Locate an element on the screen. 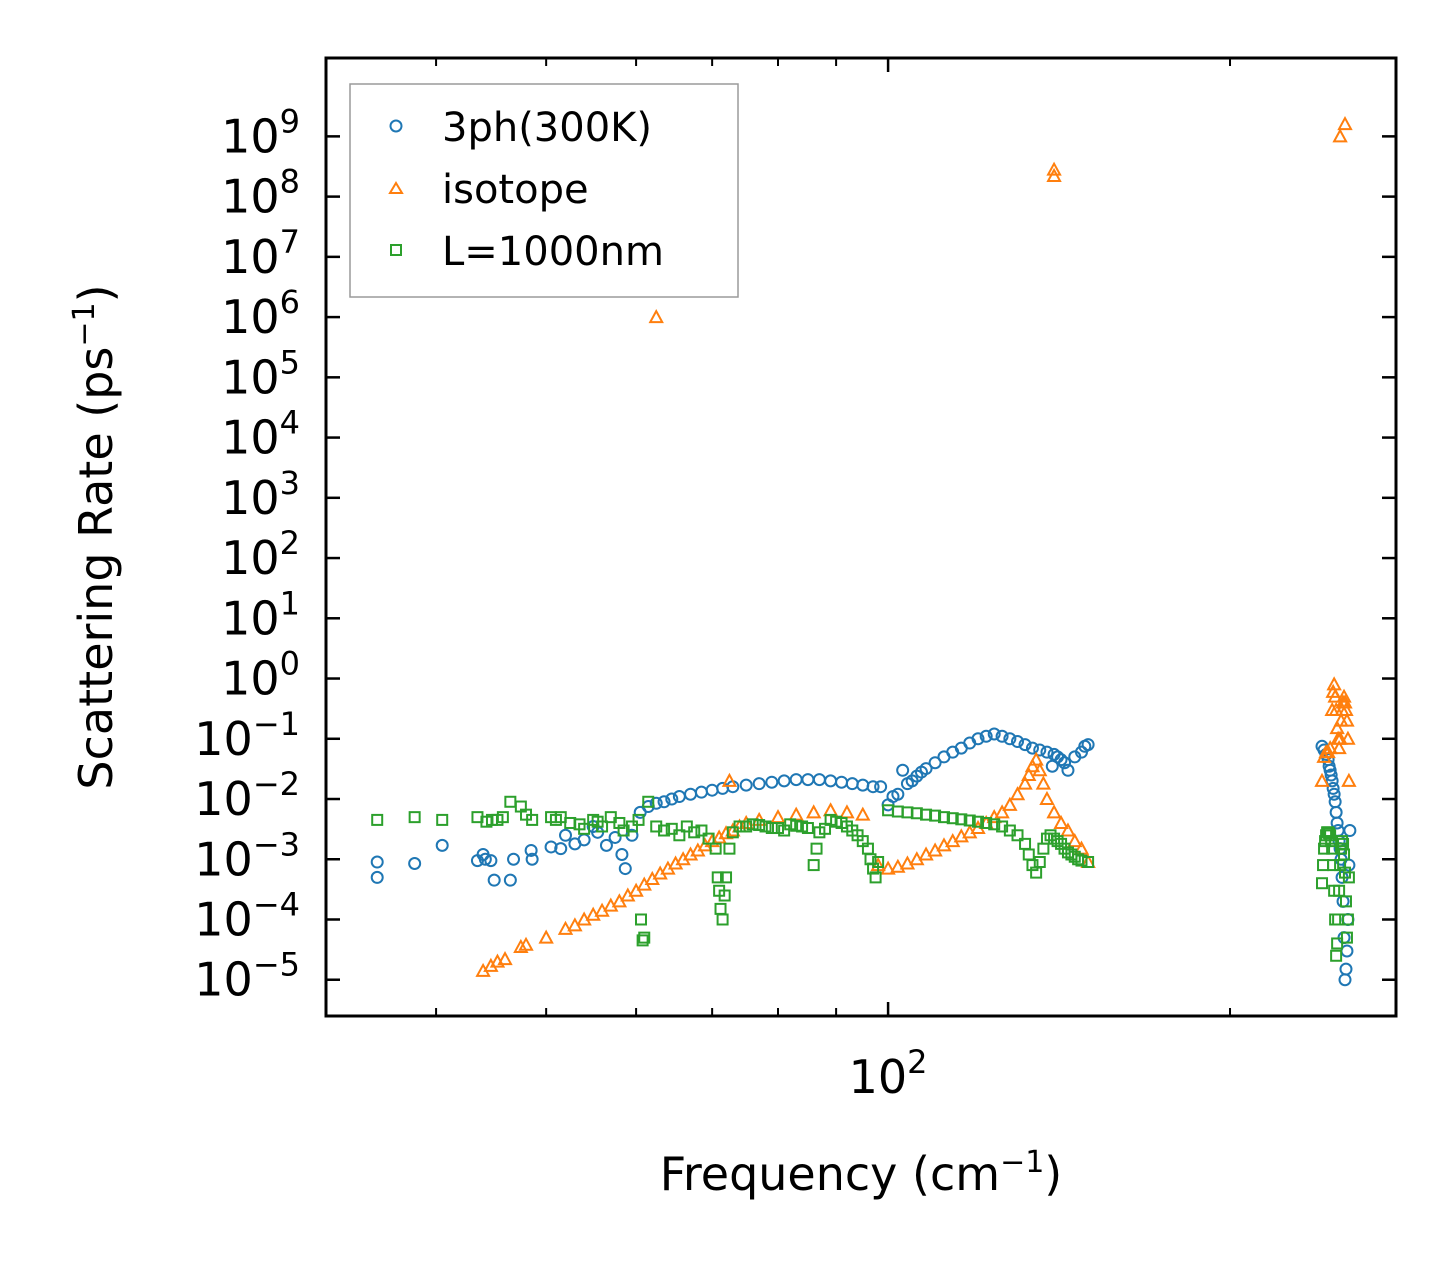 The height and width of the screenshot is (1265, 1455). legend-label-isotope: isotope is located at coordinates (515, 190).